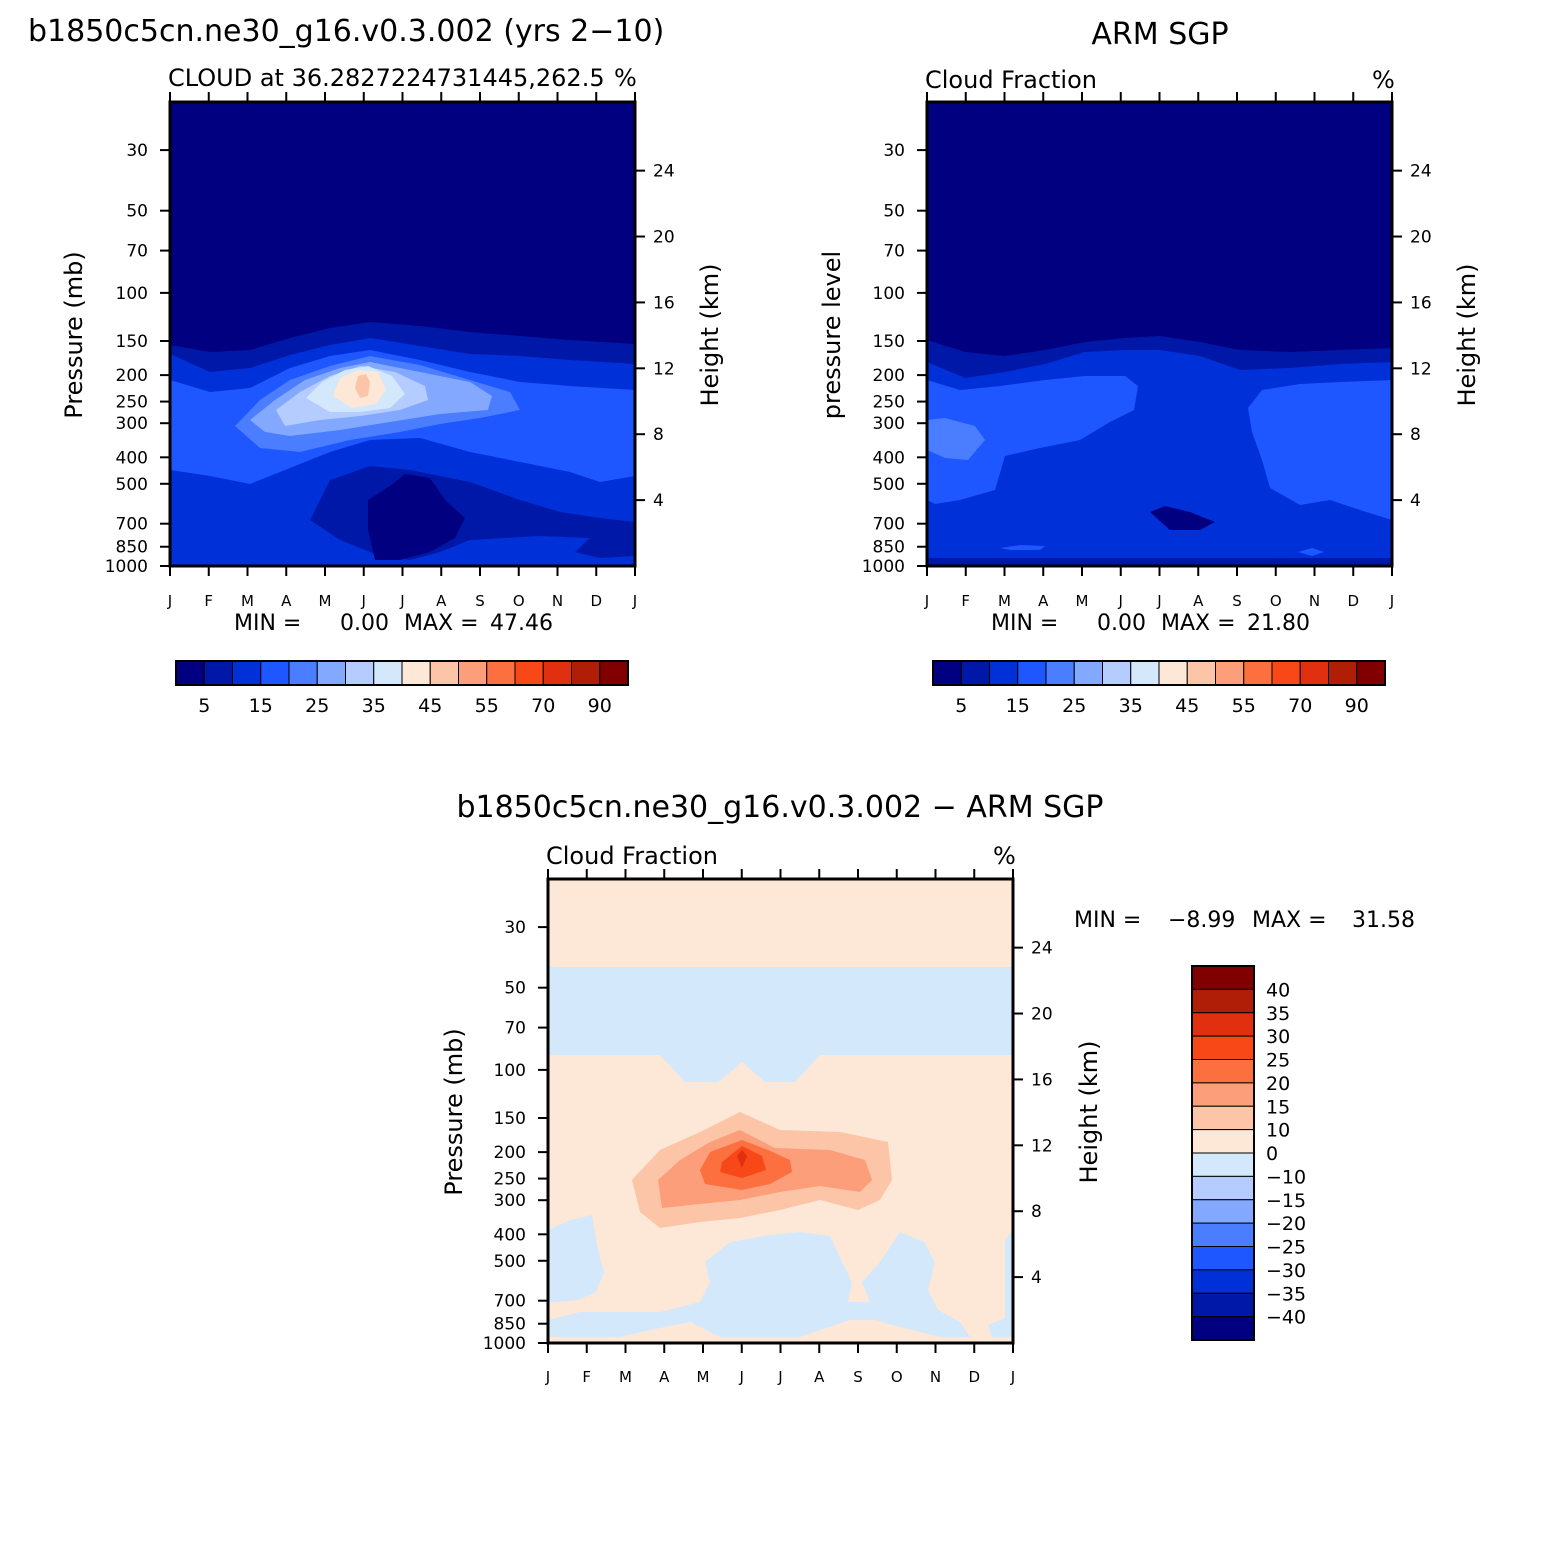 The height and width of the screenshot is (1563, 1563). What do you see at coordinates (1320, 450) in the screenshot?
I see `contour-band-15-20-right` at bounding box center [1320, 450].